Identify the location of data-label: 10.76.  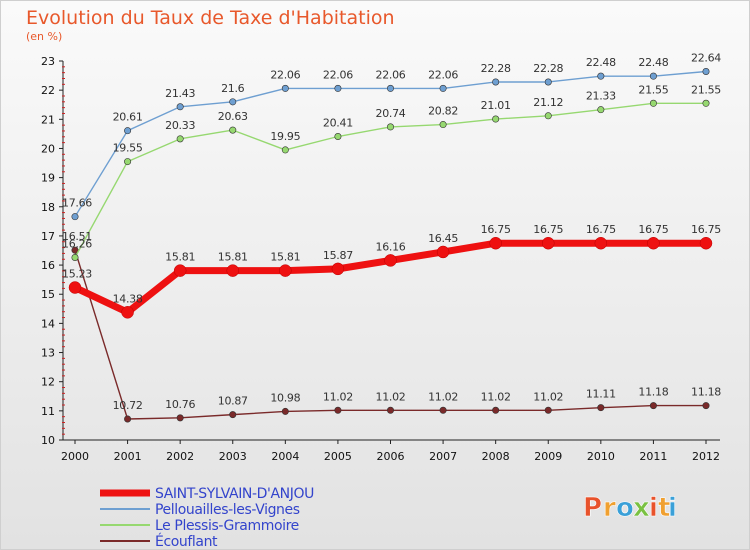
(180, 404).